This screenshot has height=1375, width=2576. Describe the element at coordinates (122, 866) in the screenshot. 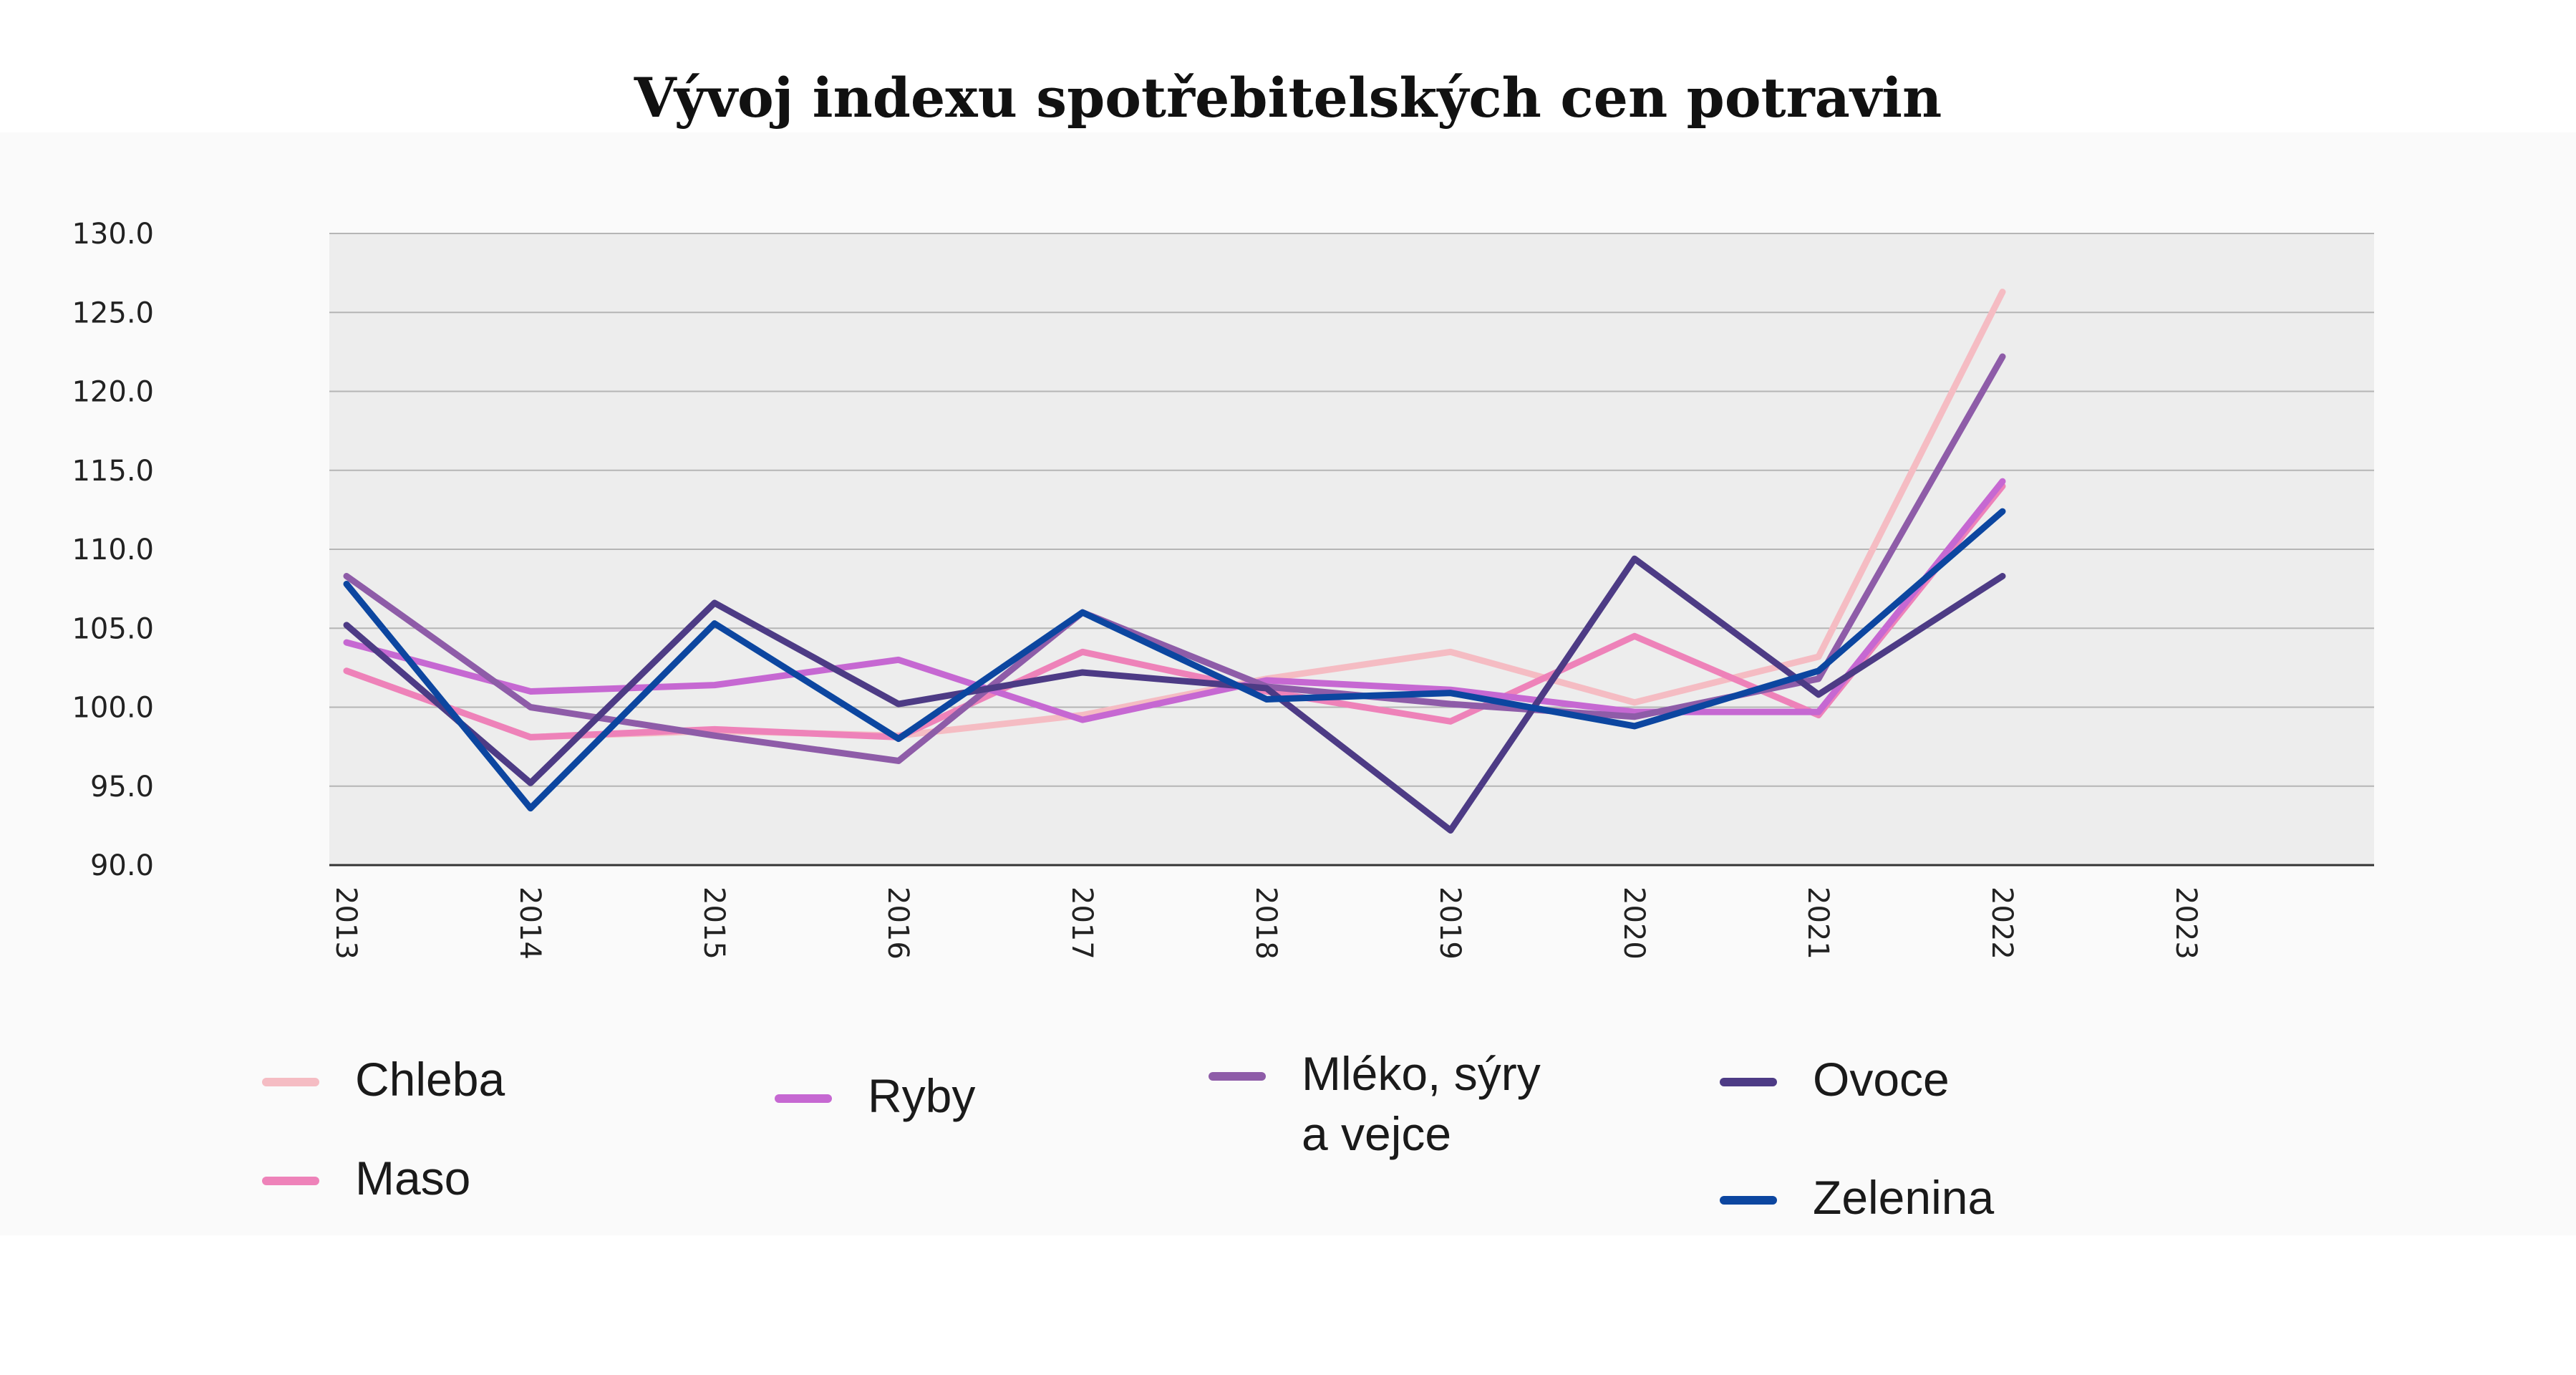

I see `y-tick-label: 90.0` at that location.